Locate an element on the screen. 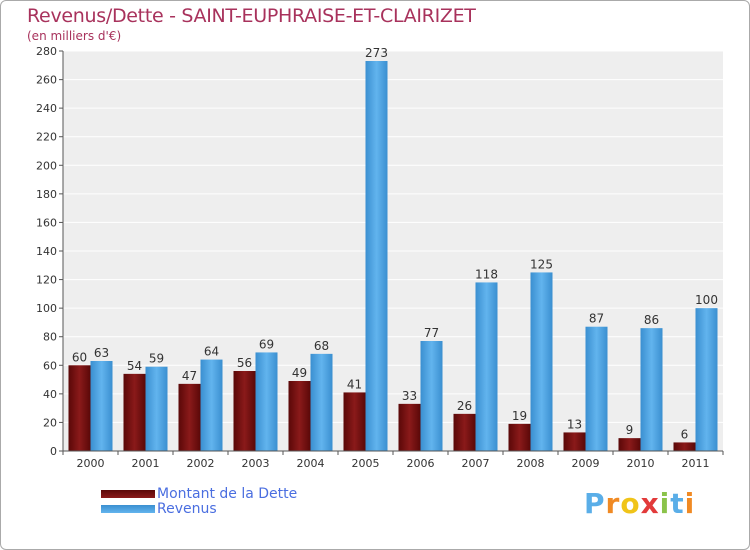  logo-letter: x is located at coordinates (650, 503).